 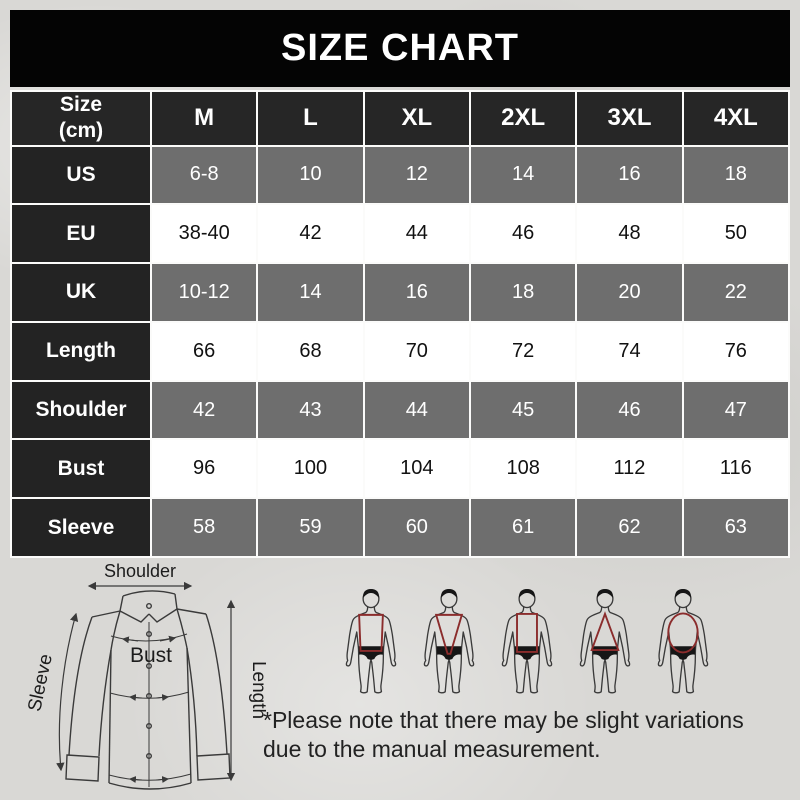 I want to click on table-row: Bust 96 100 104 108 112 116, so click(x=400, y=469).